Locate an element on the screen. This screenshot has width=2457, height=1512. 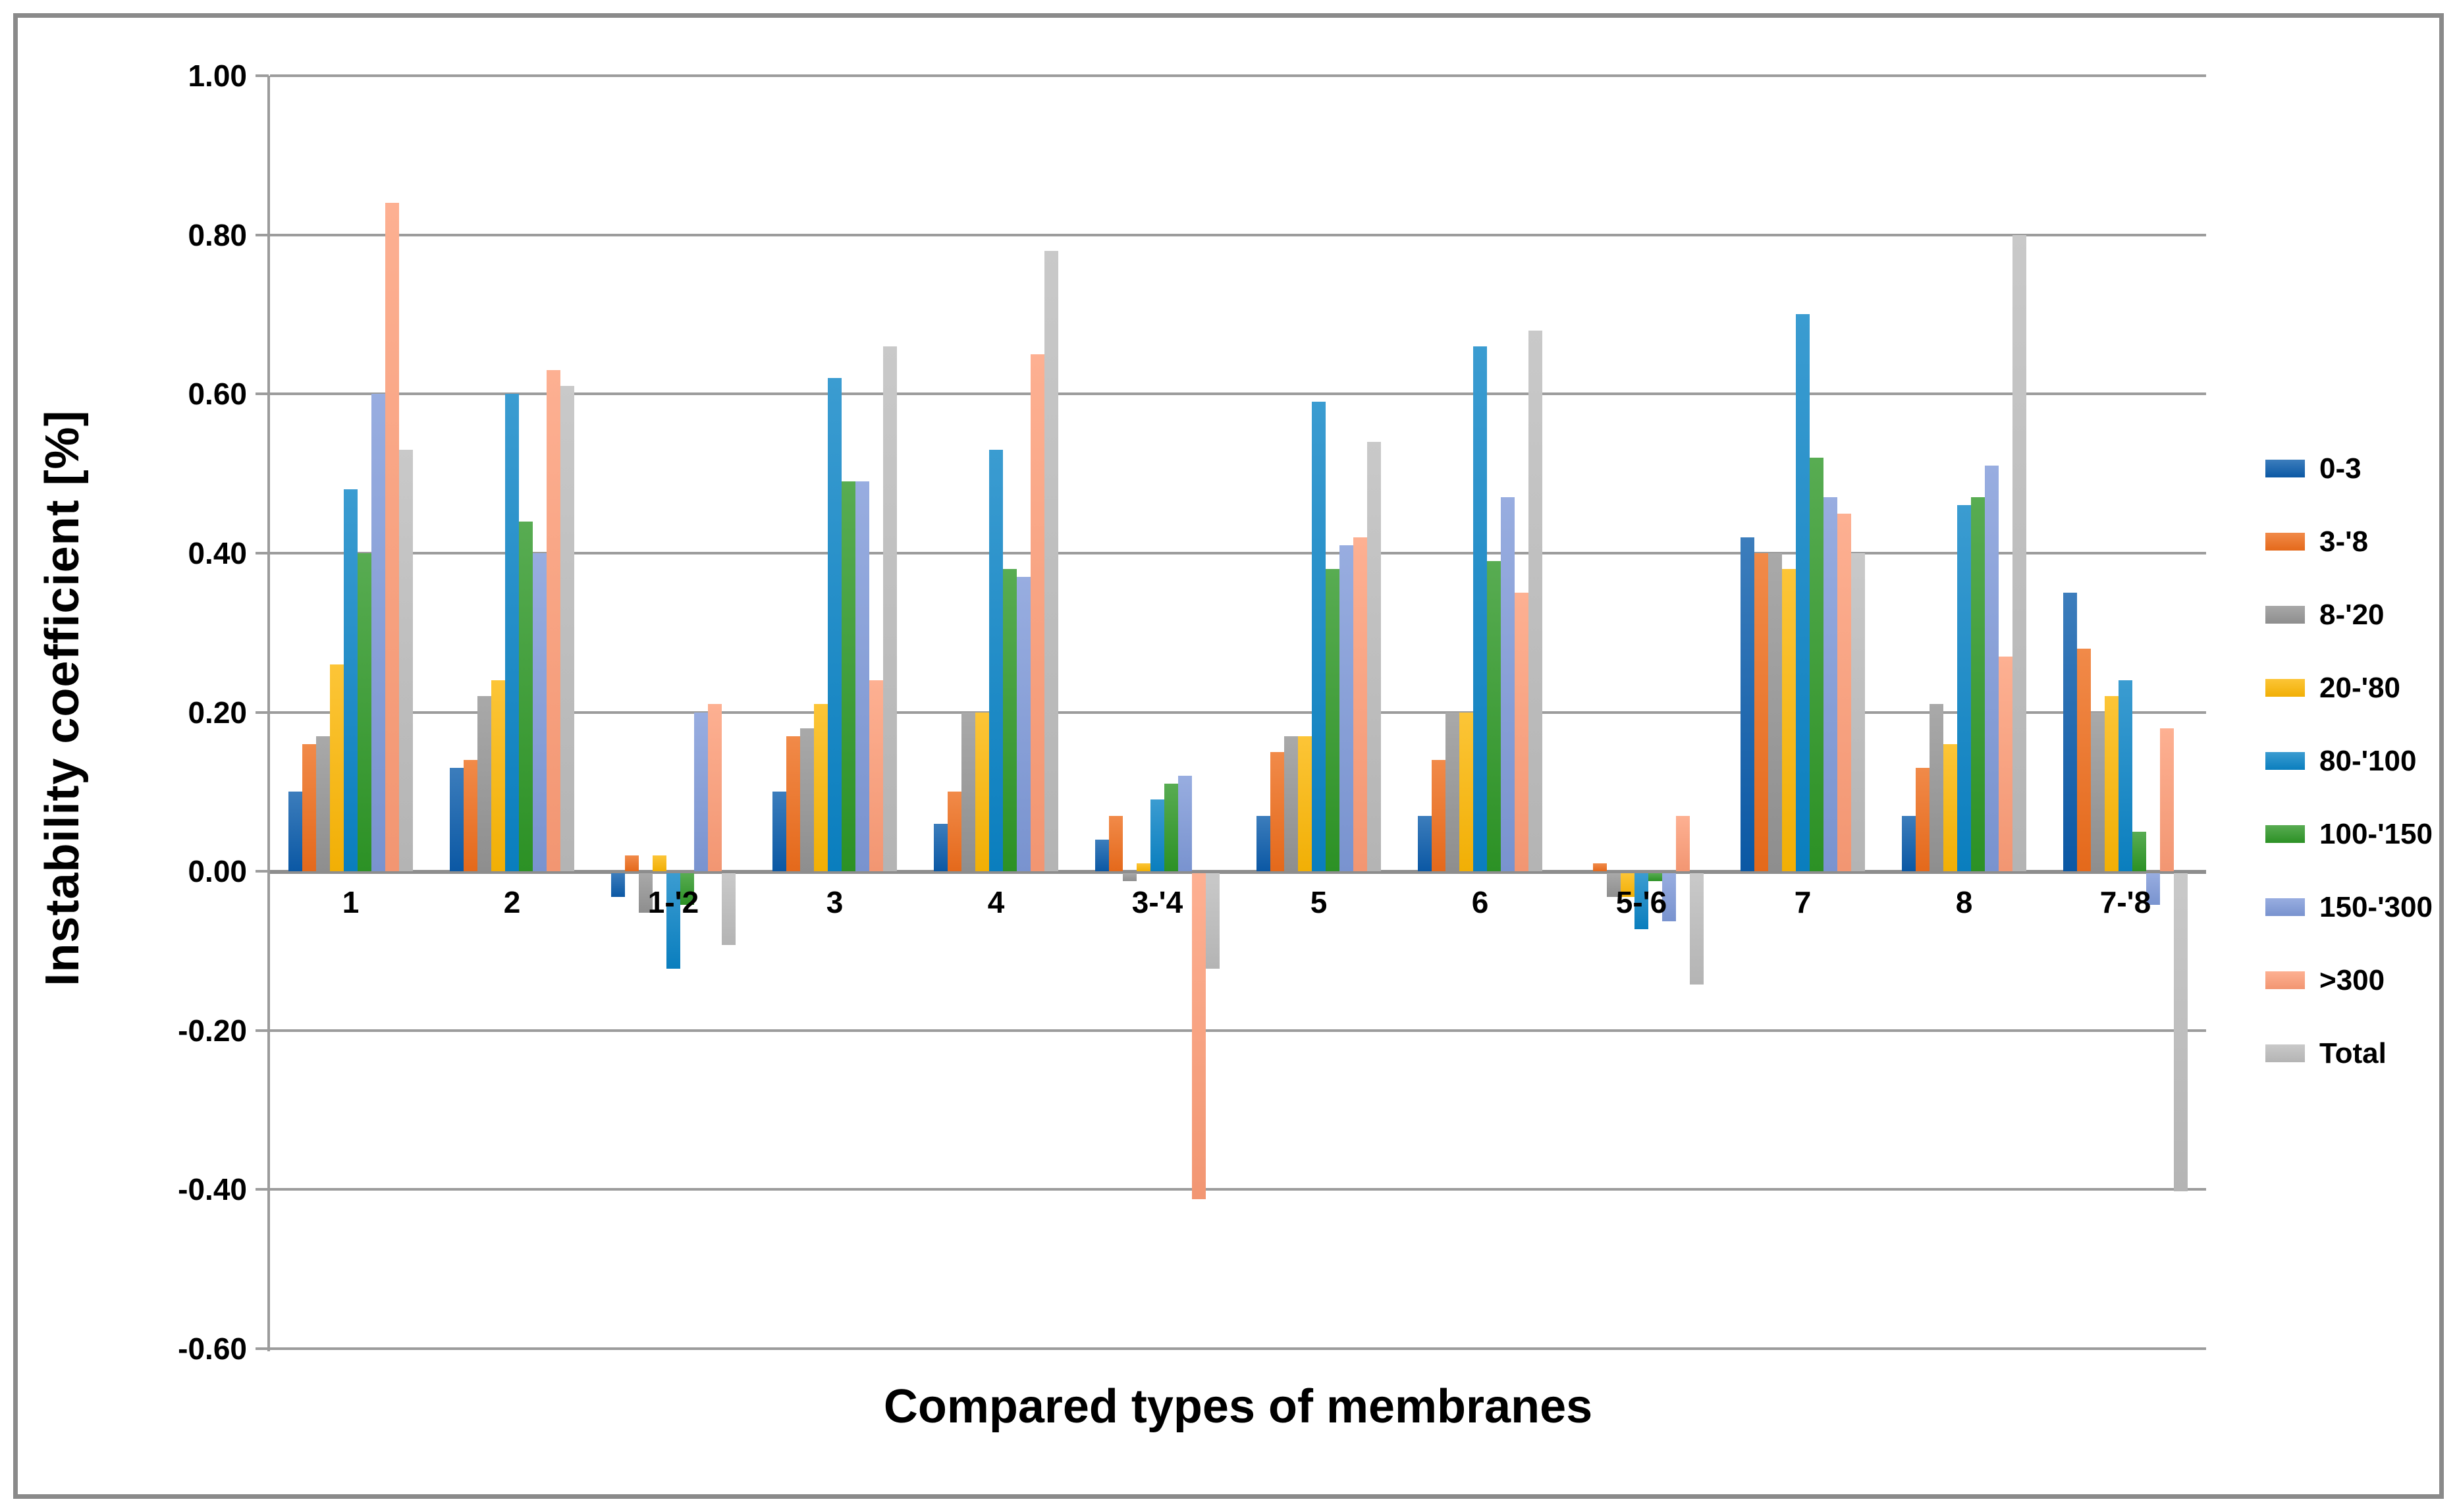
bar-Total-cat-5-'6 is located at coordinates (1697, 929).